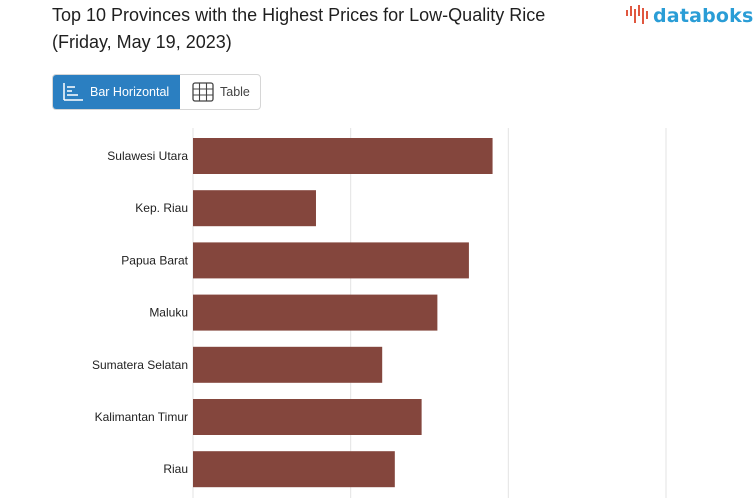 The height and width of the screenshot is (498, 753). I want to click on tab-table-label: Table, so click(235, 92).